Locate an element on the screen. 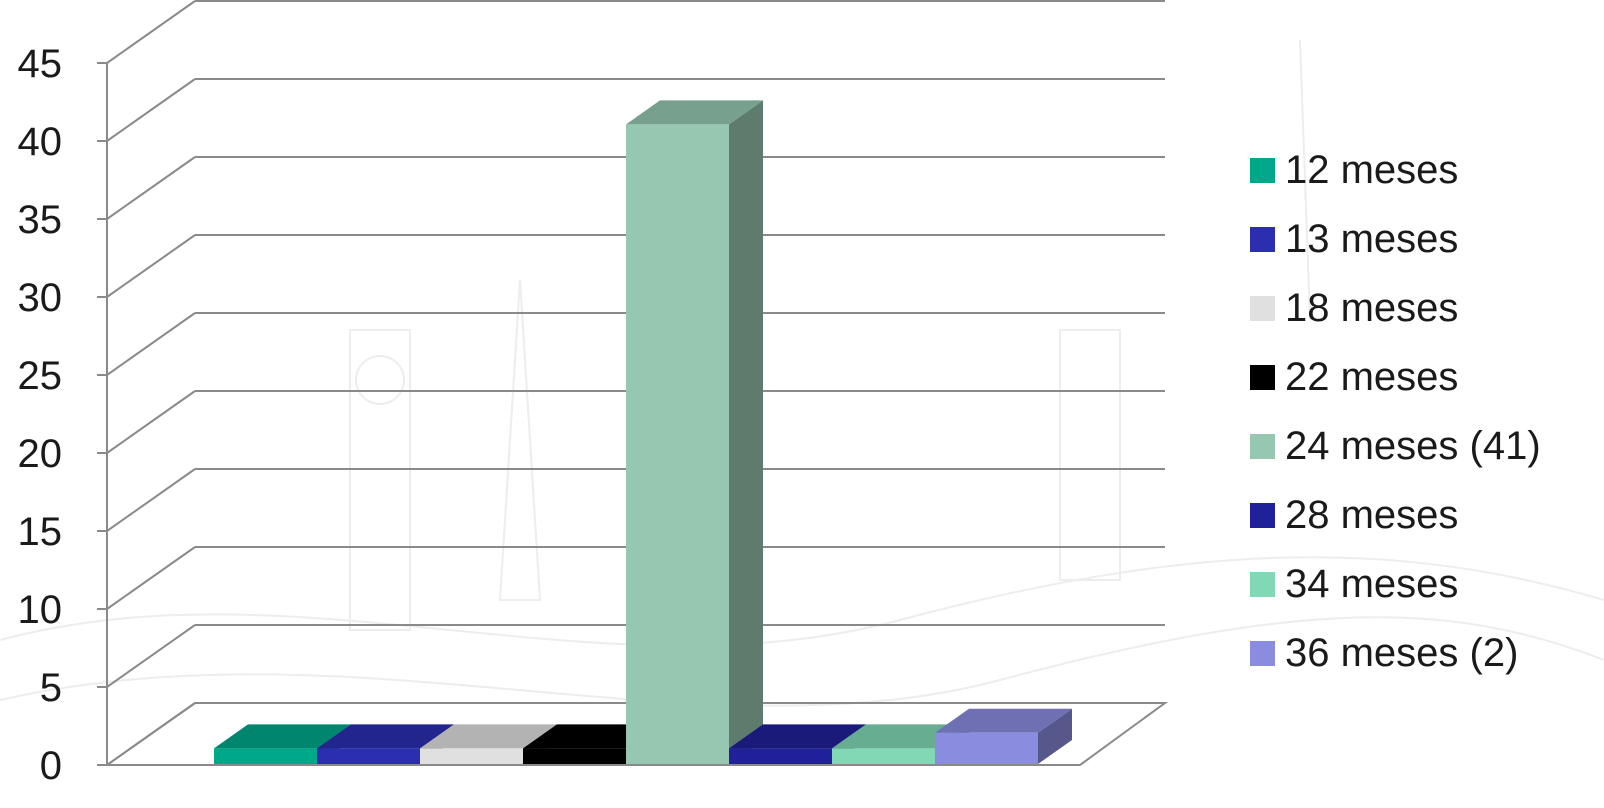 The image size is (1604, 808). bg-clocktower is located at coordinates (380, 480).